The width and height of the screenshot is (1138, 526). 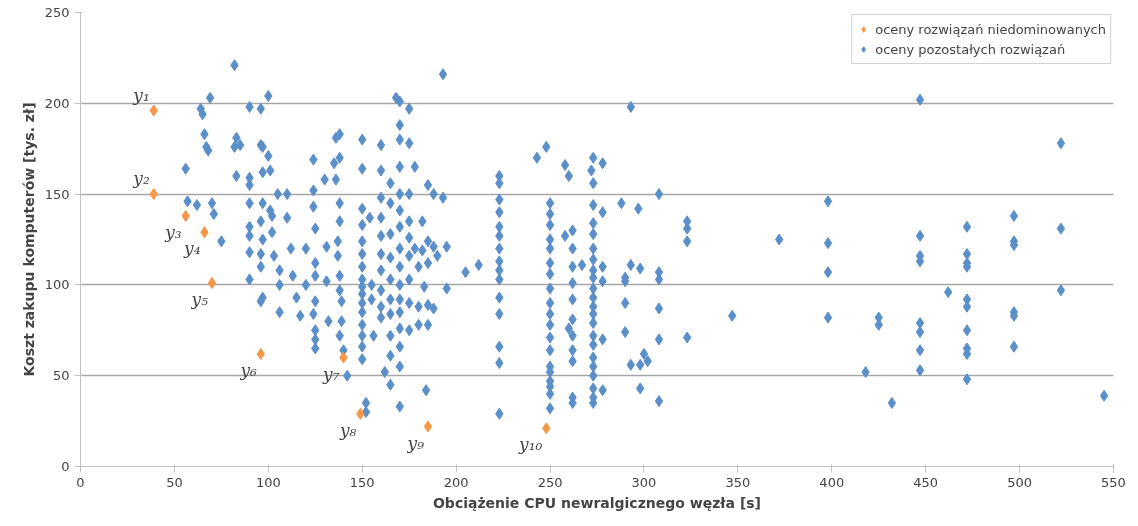 What do you see at coordinates (57, 194) in the screenshot?
I see `y-tick-label: 150` at bounding box center [57, 194].